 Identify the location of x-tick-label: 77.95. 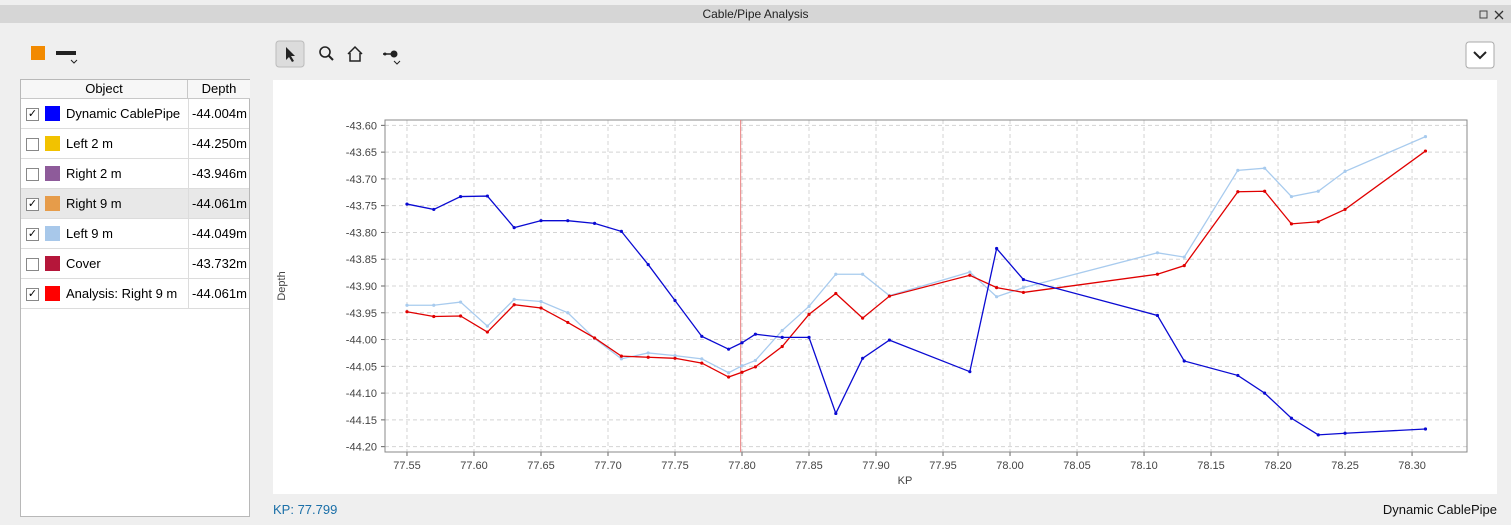
(943, 466).